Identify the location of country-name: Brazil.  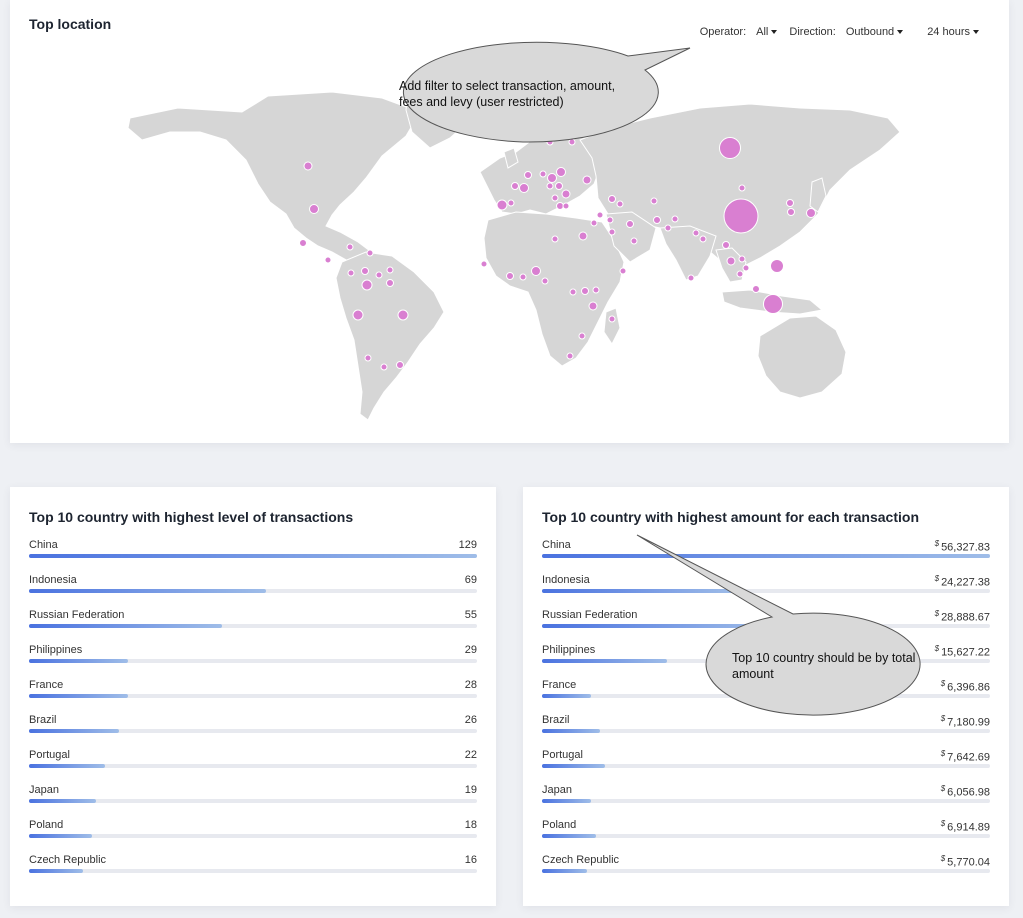
(43, 720).